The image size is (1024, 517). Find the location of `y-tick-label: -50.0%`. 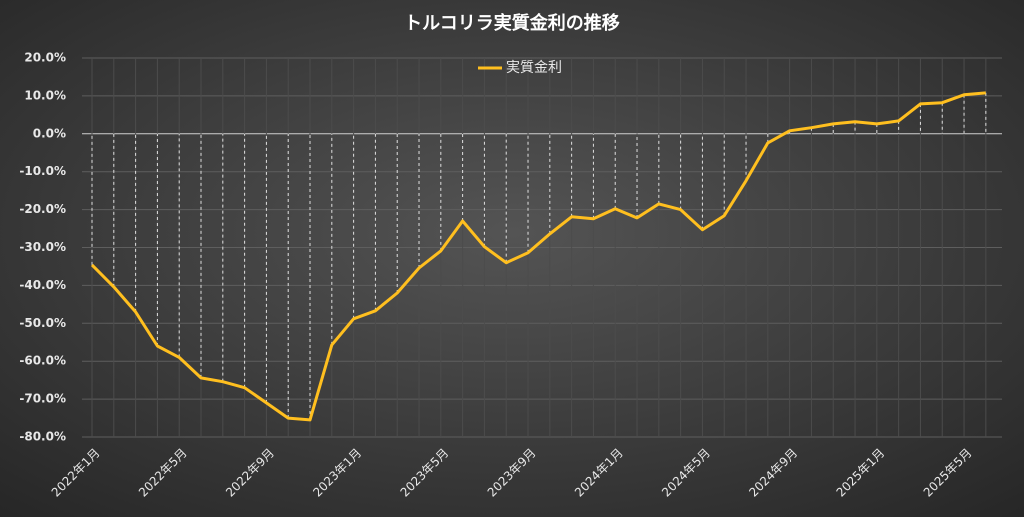

y-tick-label: -50.0% is located at coordinates (42, 323).